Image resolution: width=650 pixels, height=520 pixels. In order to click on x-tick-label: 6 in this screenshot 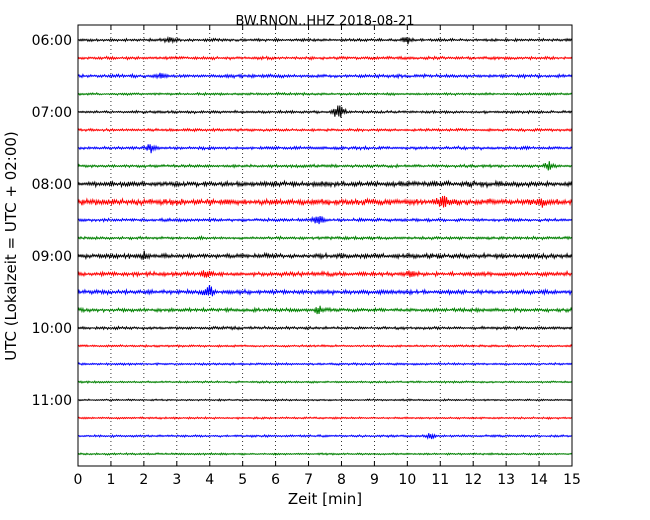, I will do `click(275, 480)`.